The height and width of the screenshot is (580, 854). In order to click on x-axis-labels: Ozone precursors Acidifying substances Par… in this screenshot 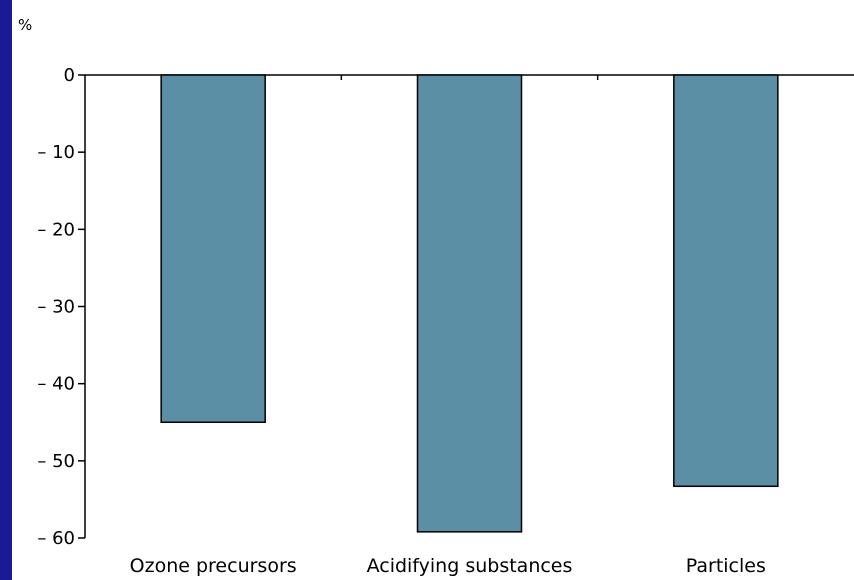, I will do `click(448, 566)`.